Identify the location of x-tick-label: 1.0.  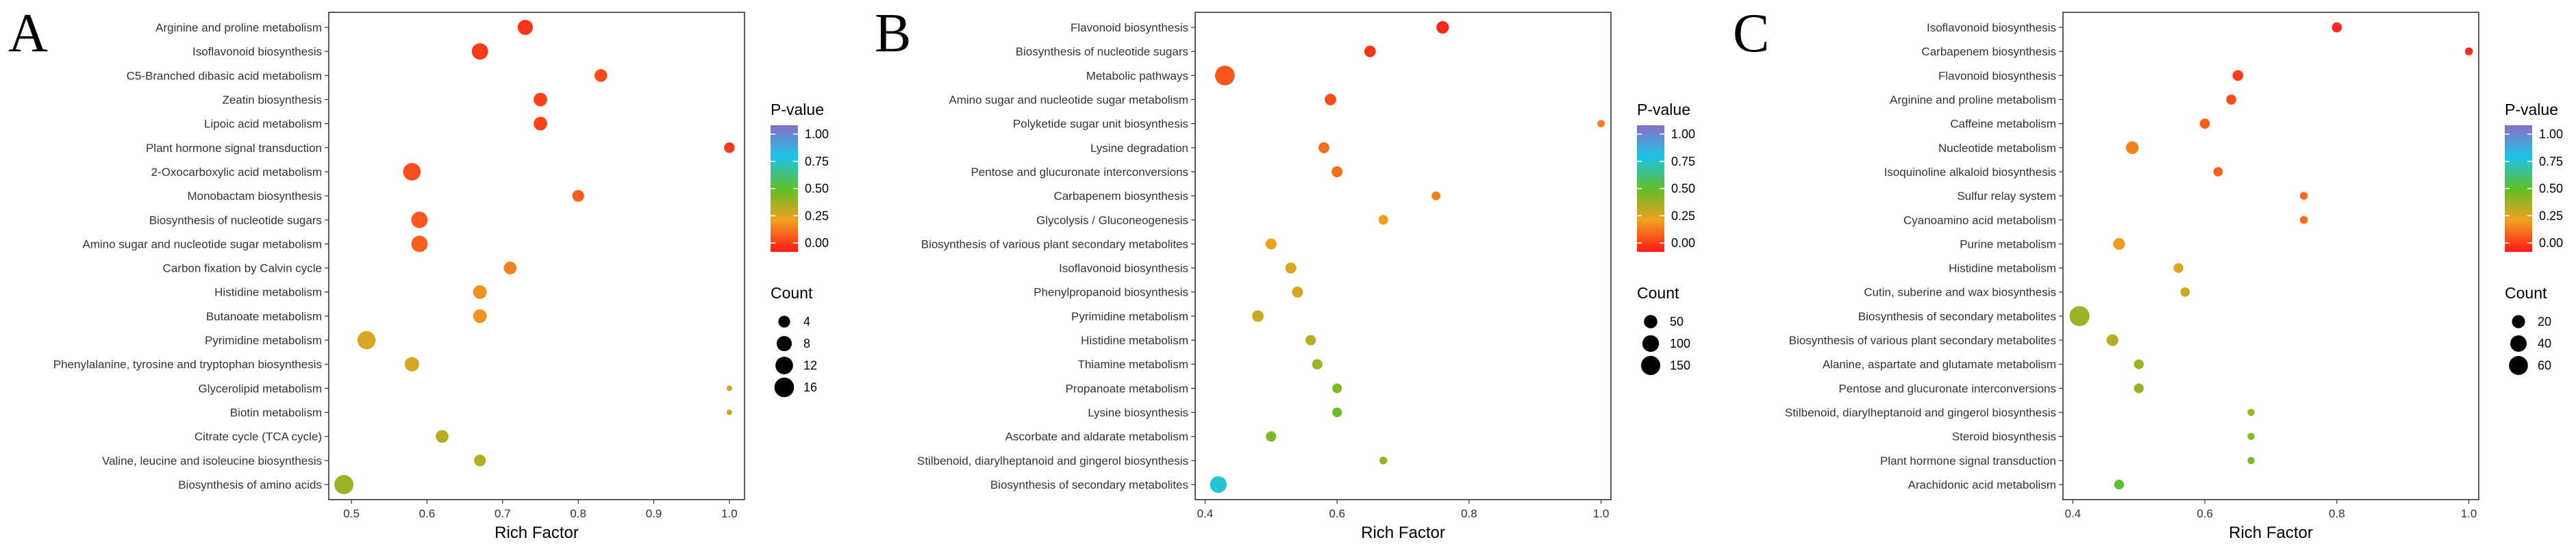
(2469, 514).